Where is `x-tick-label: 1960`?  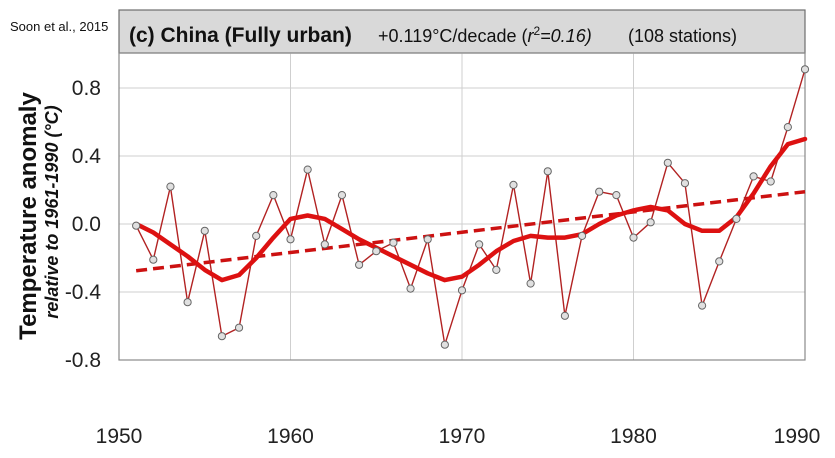
x-tick-label: 1960 is located at coordinates (290, 436).